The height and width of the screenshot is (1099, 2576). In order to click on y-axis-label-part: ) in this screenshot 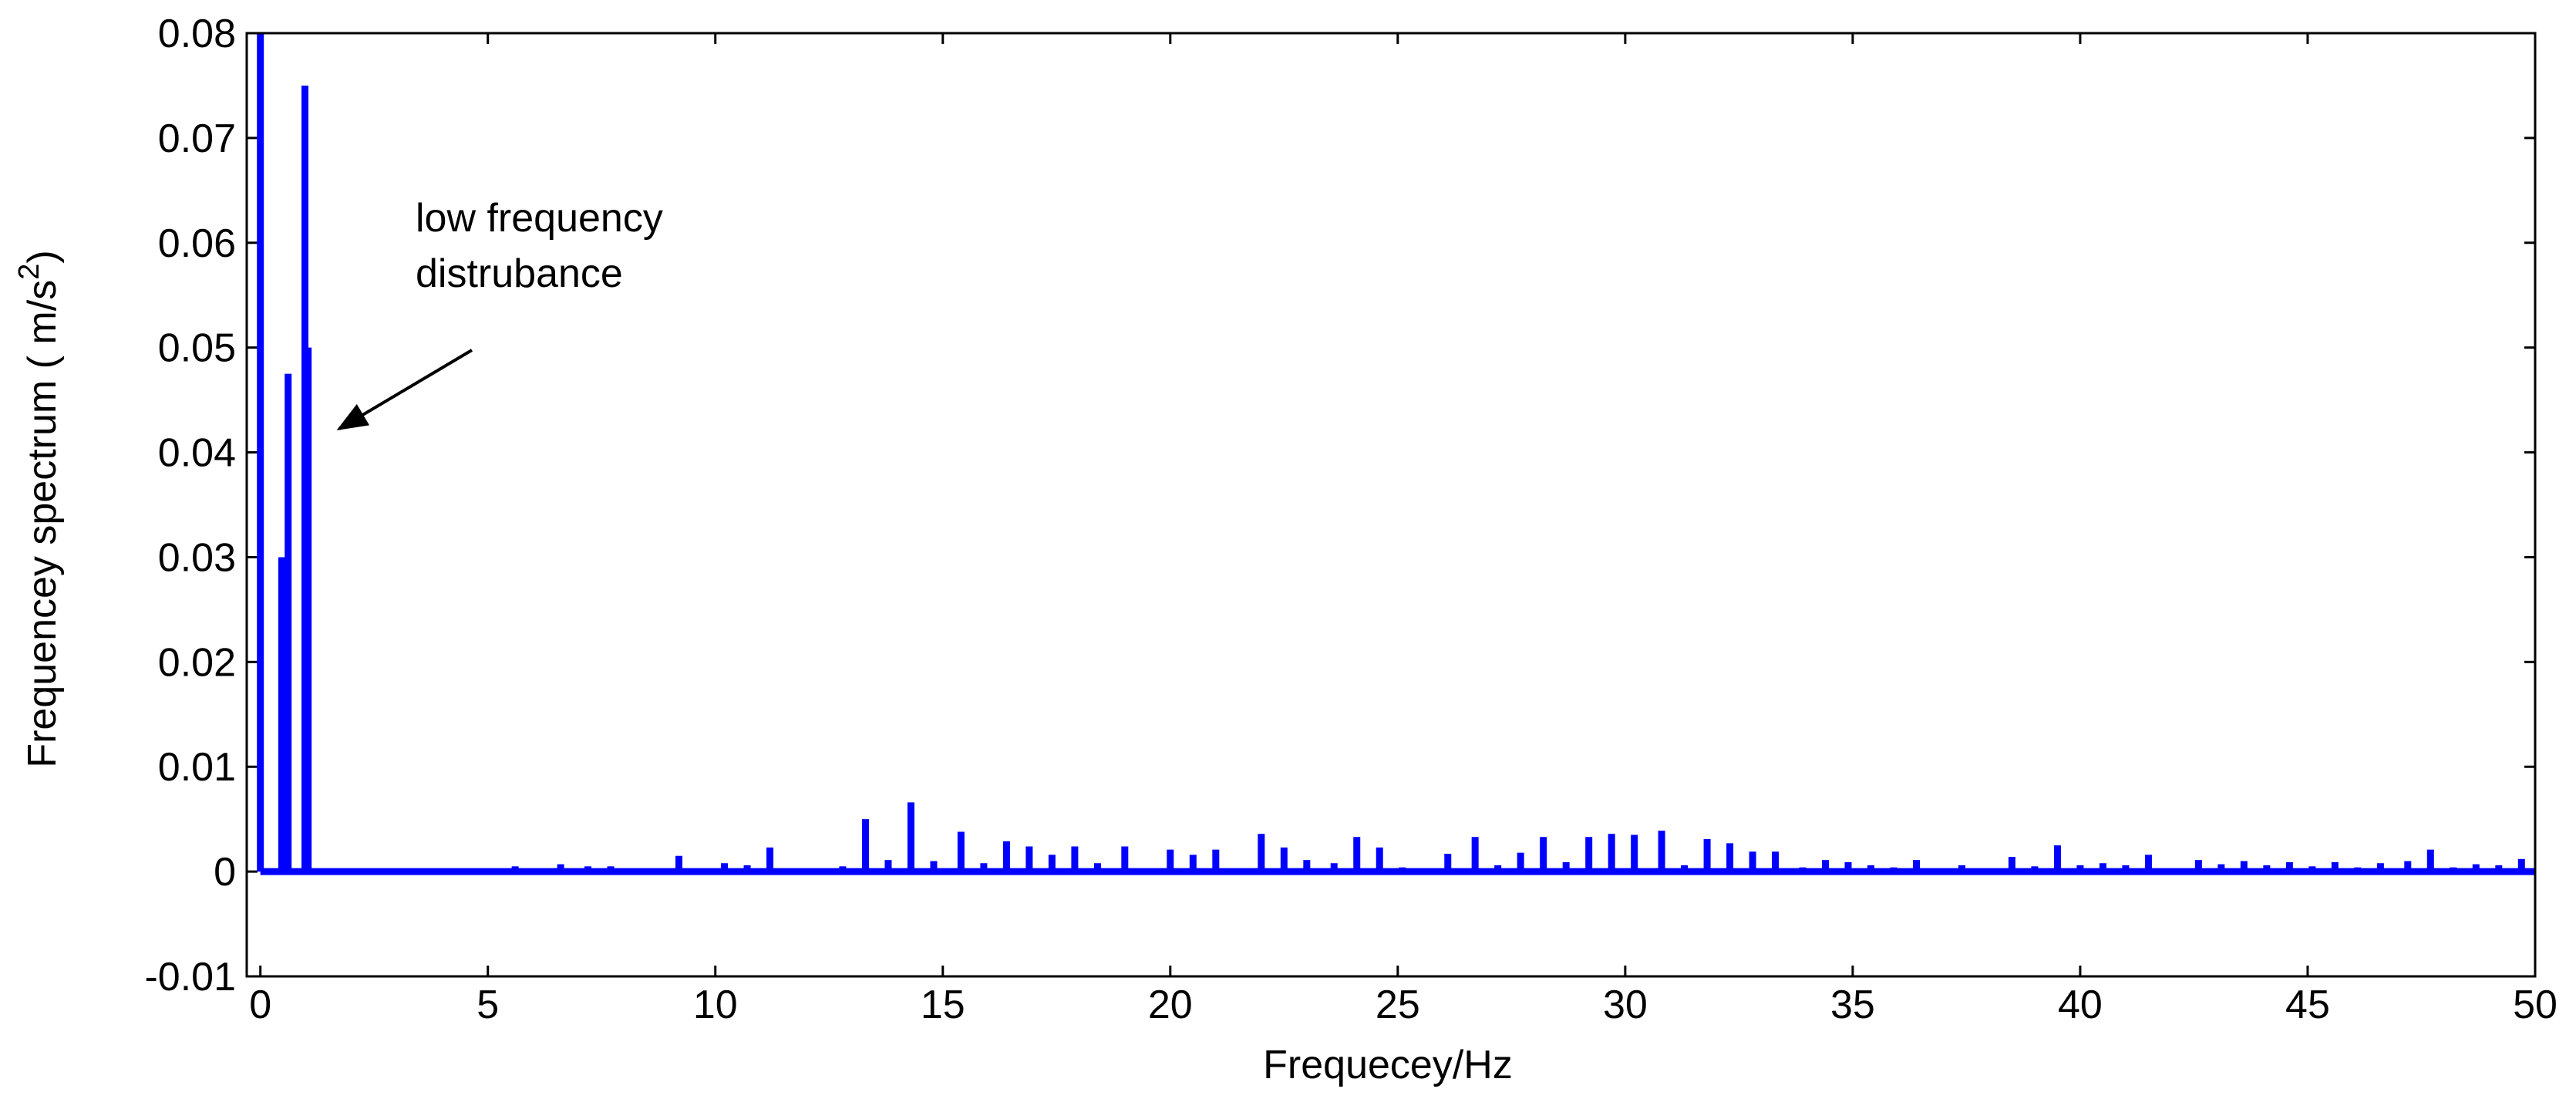, I will do `click(43, 256)`.